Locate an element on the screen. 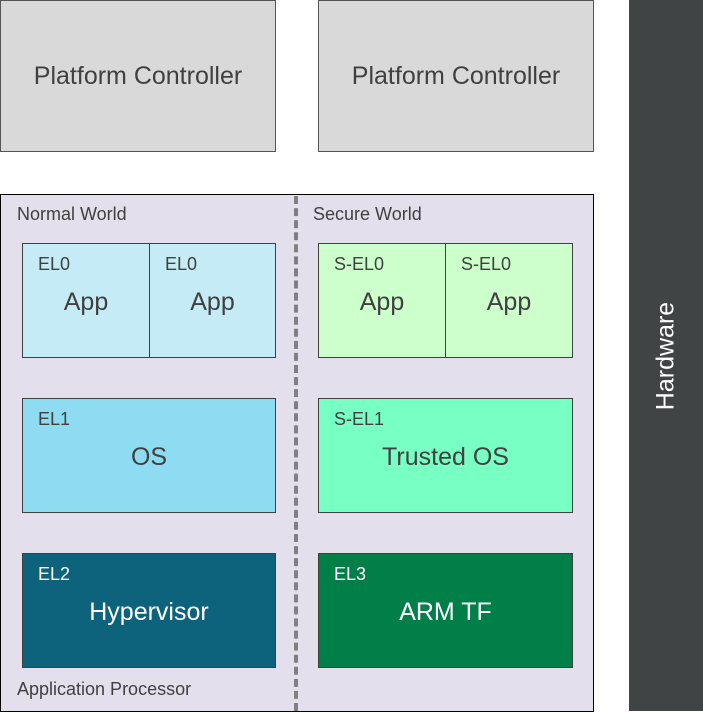 The width and height of the screenshot is (703, 713). level-label: S-EL1 is located at coordinates (359, 419).